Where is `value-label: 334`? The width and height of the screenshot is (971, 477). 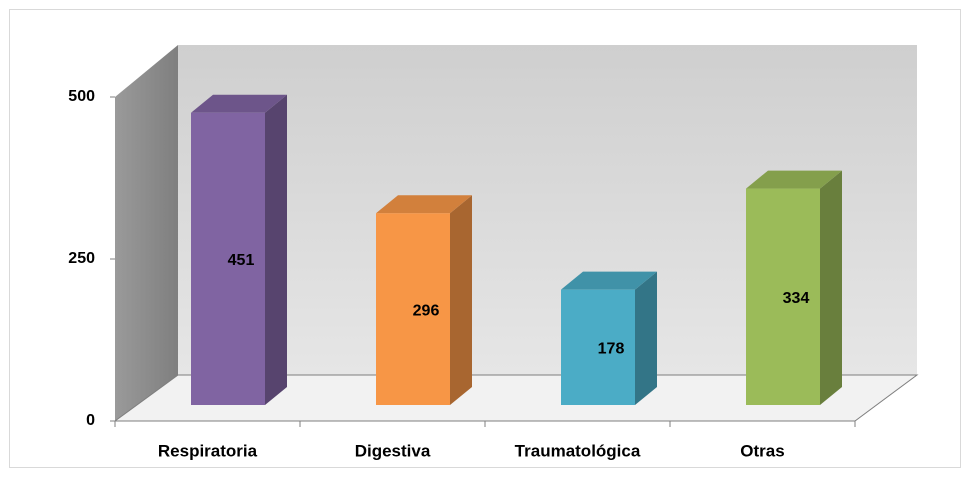 value-label: 334 is located at coordinates (796, 298).